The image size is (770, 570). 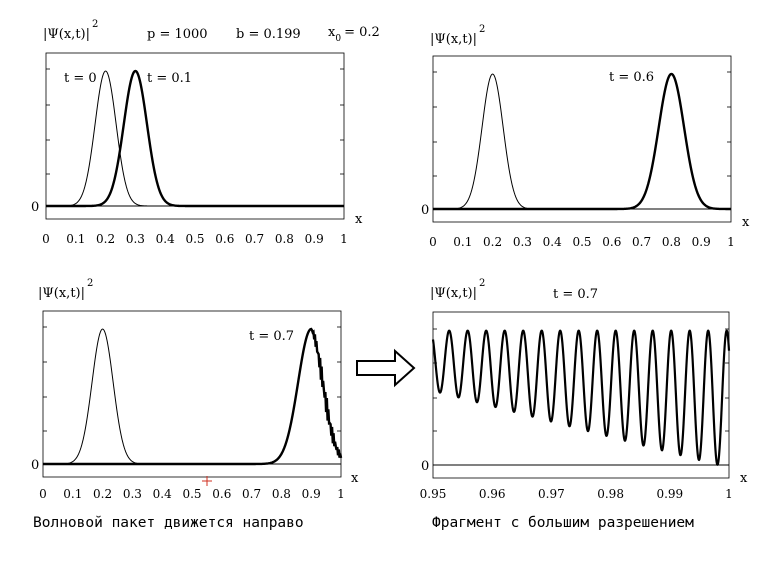 What do you see at coordinates (563, 523) in the screenshot?
I see `caption-right: Фрагмент с большим разрешением` at bounding box center [563, 523].